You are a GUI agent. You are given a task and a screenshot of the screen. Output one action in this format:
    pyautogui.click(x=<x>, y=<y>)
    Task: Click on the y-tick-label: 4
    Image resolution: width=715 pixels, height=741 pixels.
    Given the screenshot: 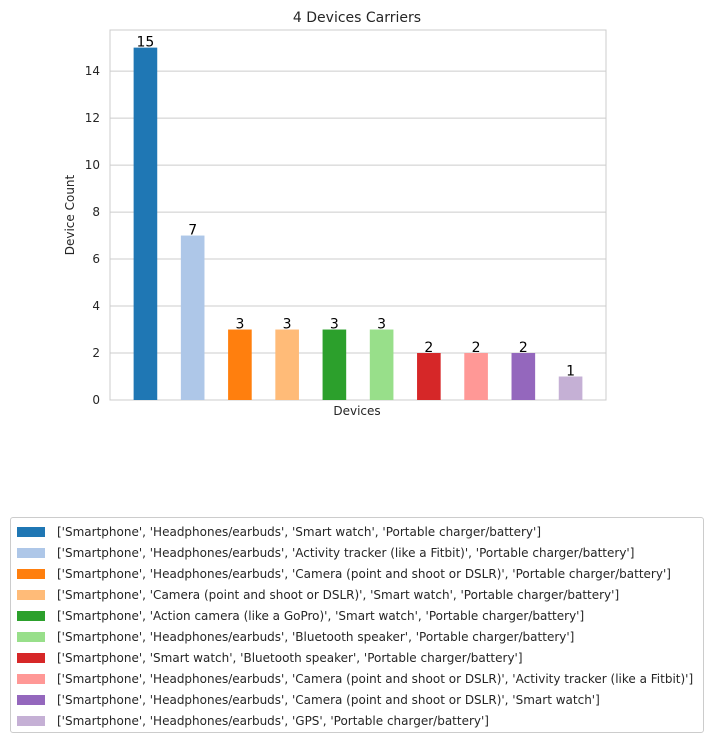 What is the action you would take?
    pyautogui.click(x=96, y=306)
    